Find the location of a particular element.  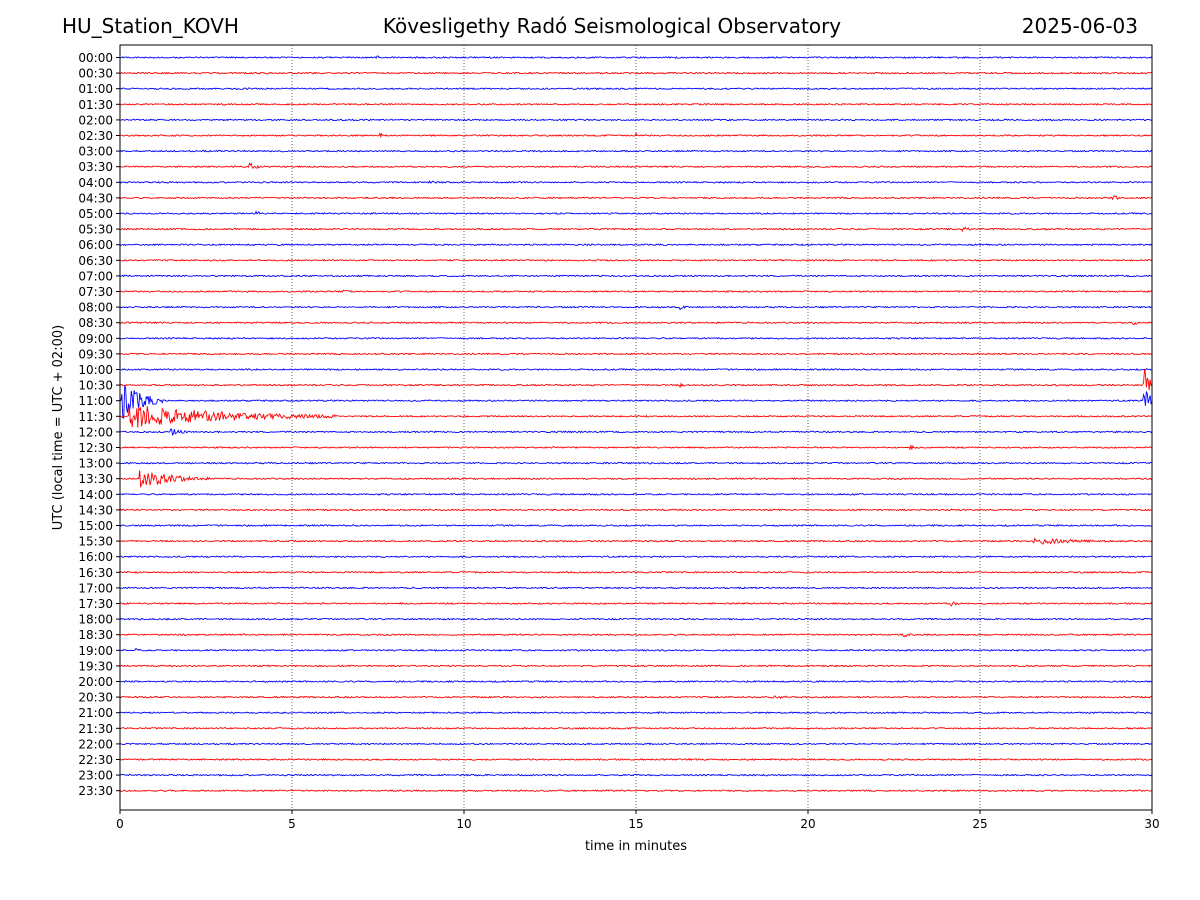

y-tick-label: 09:00 is located at coordinates (95, 339).